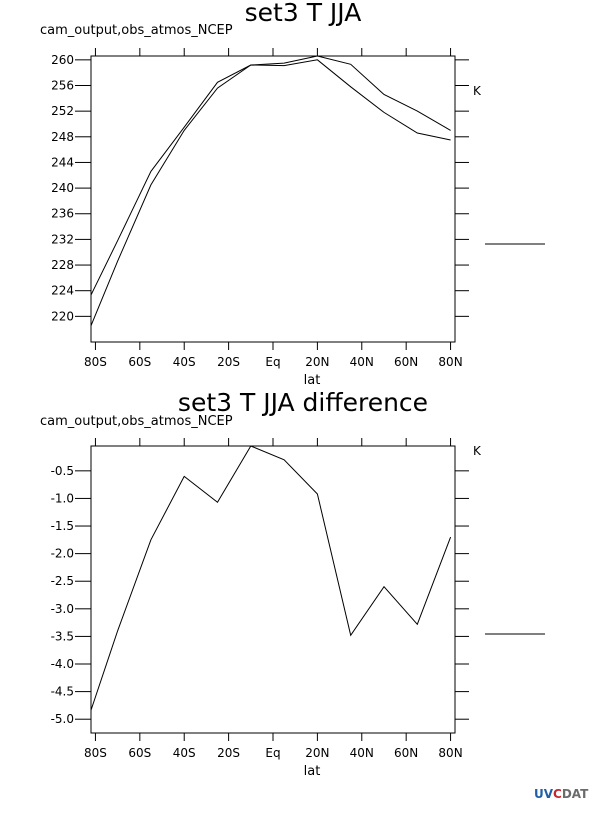 The height and width of the screenshot is (818, 606). I want to click on y-tick-label: -0.5, so click(62, 471).